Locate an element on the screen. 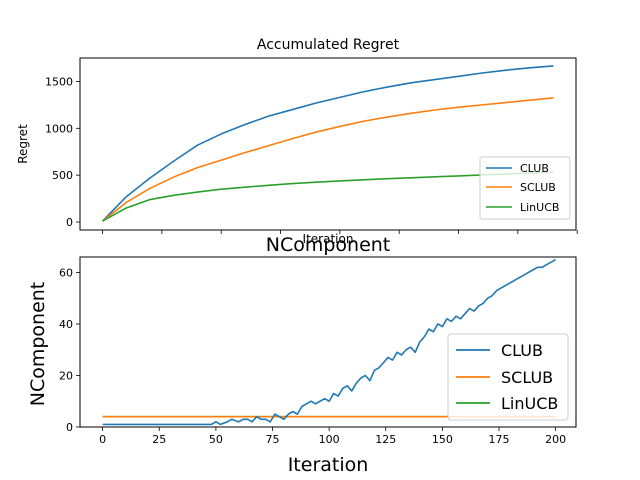  regret-chart-title: Accumulated Regret is located at coordinates (328, 45).